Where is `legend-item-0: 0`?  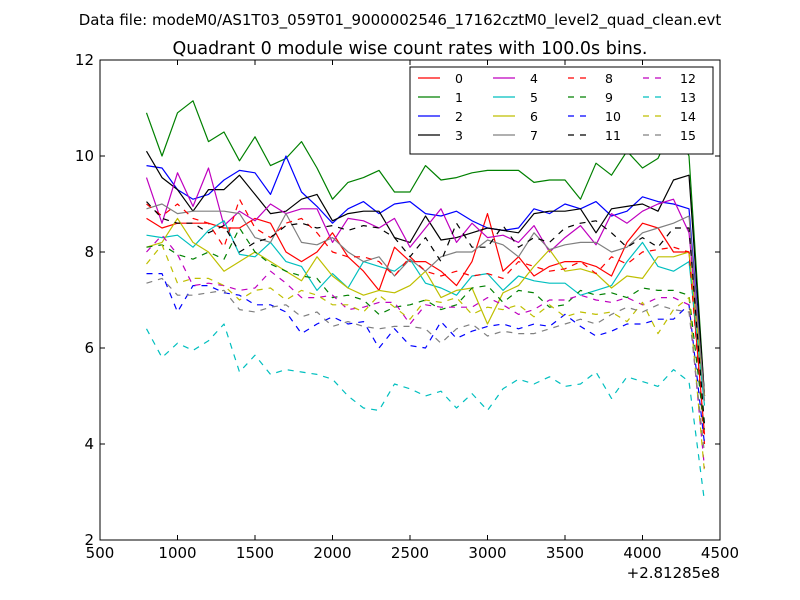 legend-item-0: 0 is located at coordinates (440, 78).